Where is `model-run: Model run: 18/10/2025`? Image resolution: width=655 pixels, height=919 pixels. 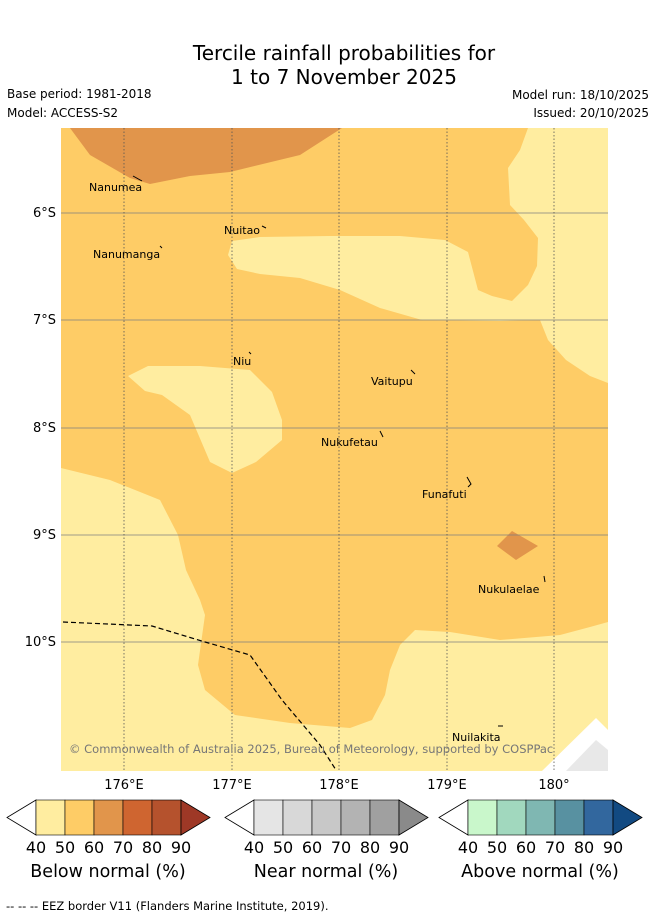
model-run: Model run: 18/10/2025 is located at coordinates (580, 95).